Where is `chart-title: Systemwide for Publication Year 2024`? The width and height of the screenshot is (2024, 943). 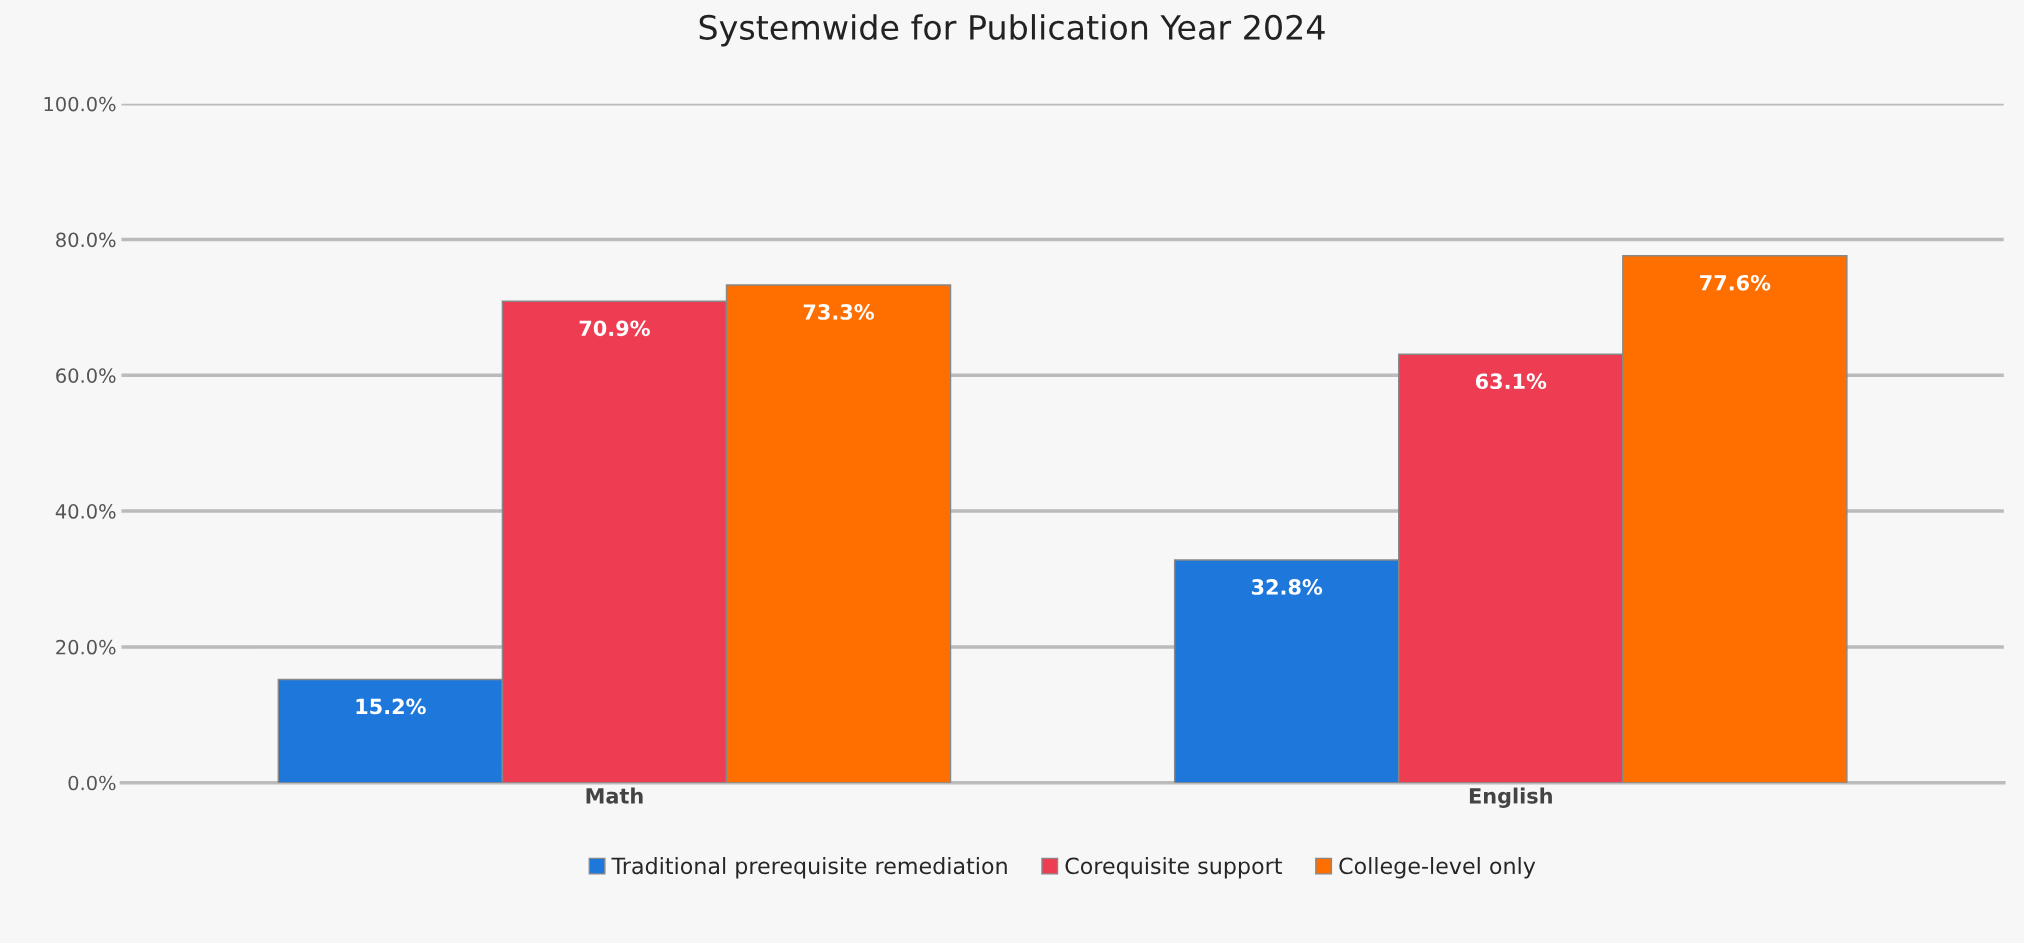 chart-title: Systemwide for Publication Year 2024 is located at coordinates (1012, 30).